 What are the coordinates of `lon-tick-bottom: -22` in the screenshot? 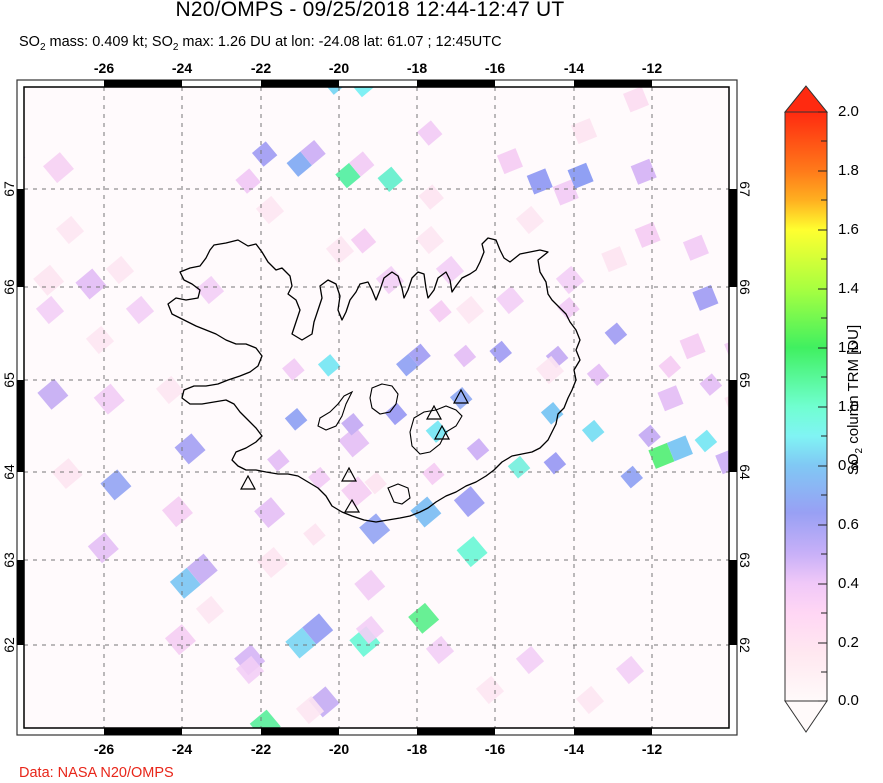 It's located at (261, 749).